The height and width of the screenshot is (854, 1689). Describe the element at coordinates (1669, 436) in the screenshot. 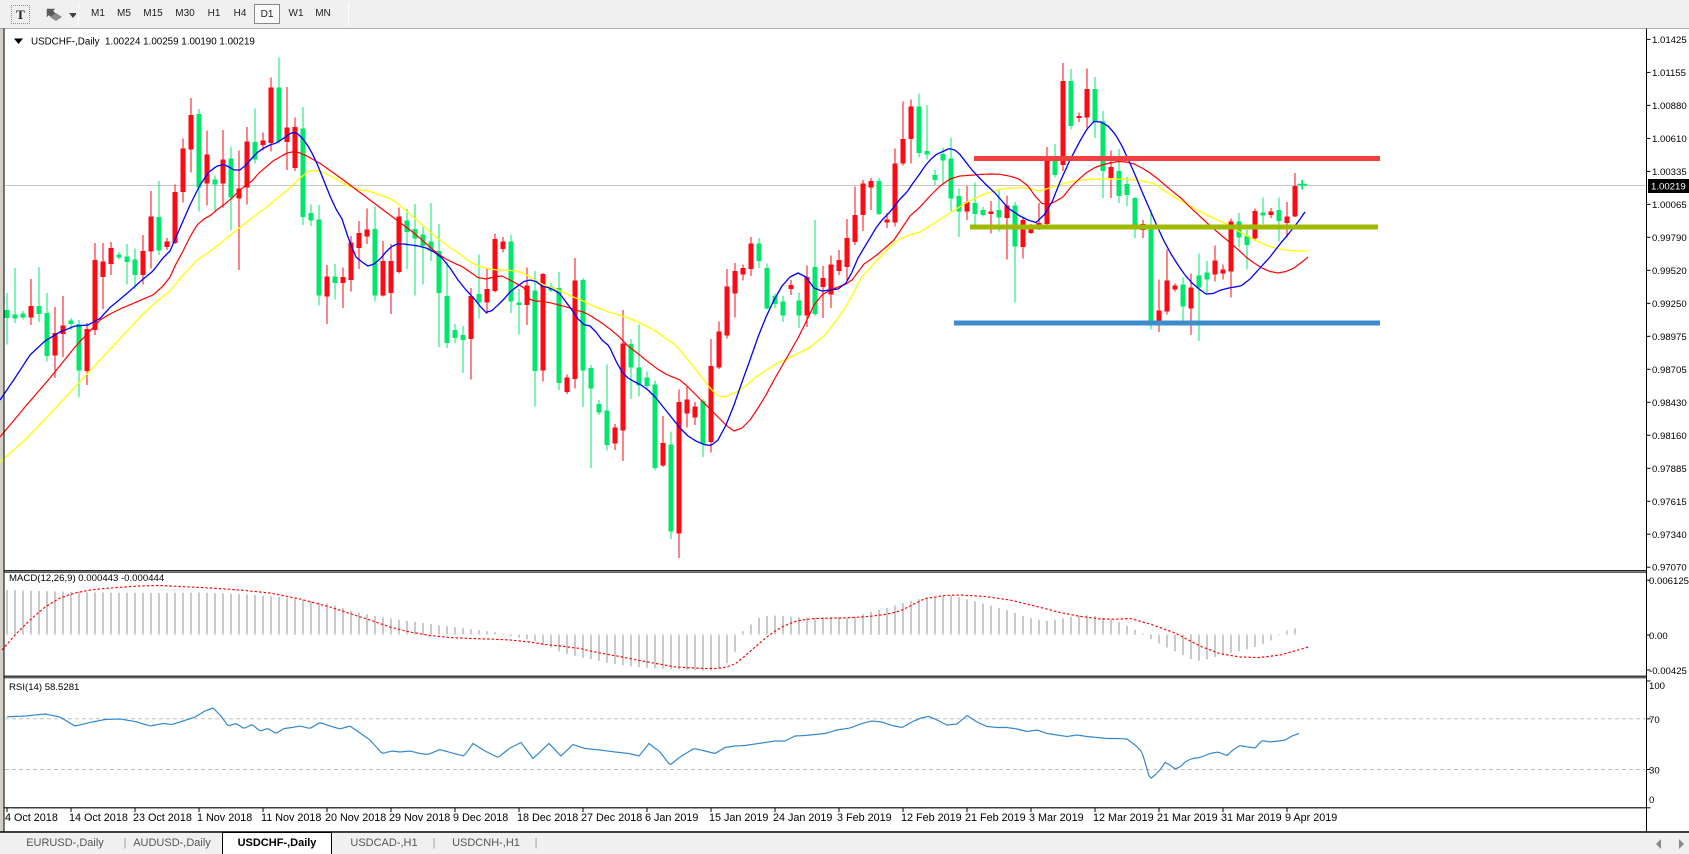

I see `svg-text: 0.98160` at that location.